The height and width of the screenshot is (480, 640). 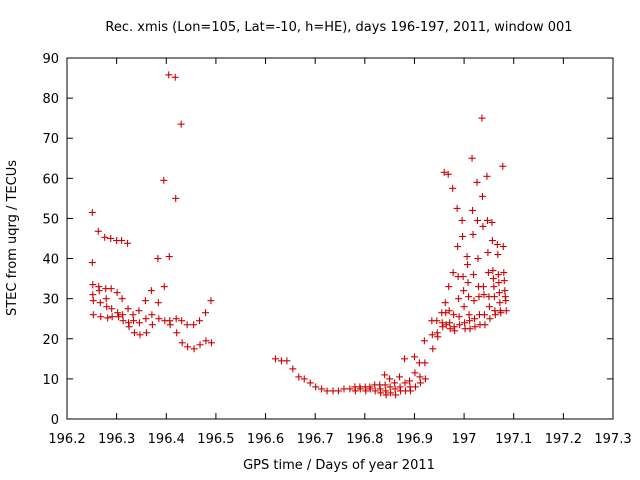 What do you see at coordinates (563, 439) in the screenshot?
I see `x-tick-label: 197.2` at bounding box center [563, 439].